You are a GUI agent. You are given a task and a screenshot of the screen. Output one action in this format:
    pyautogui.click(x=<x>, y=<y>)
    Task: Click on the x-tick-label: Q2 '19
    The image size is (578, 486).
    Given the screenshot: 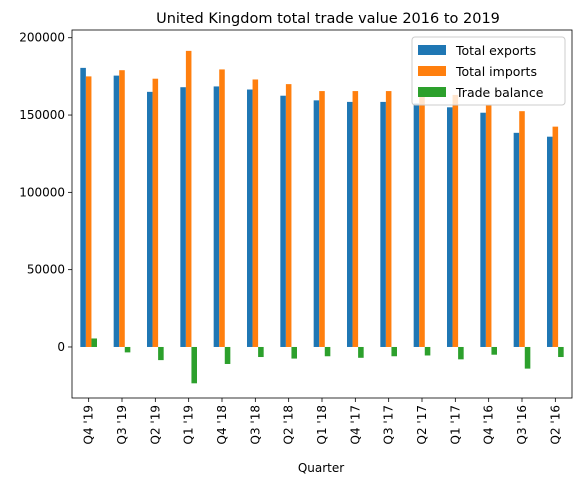 What is the action you would take?
    pyautogui.click(x=155, y=424)
    